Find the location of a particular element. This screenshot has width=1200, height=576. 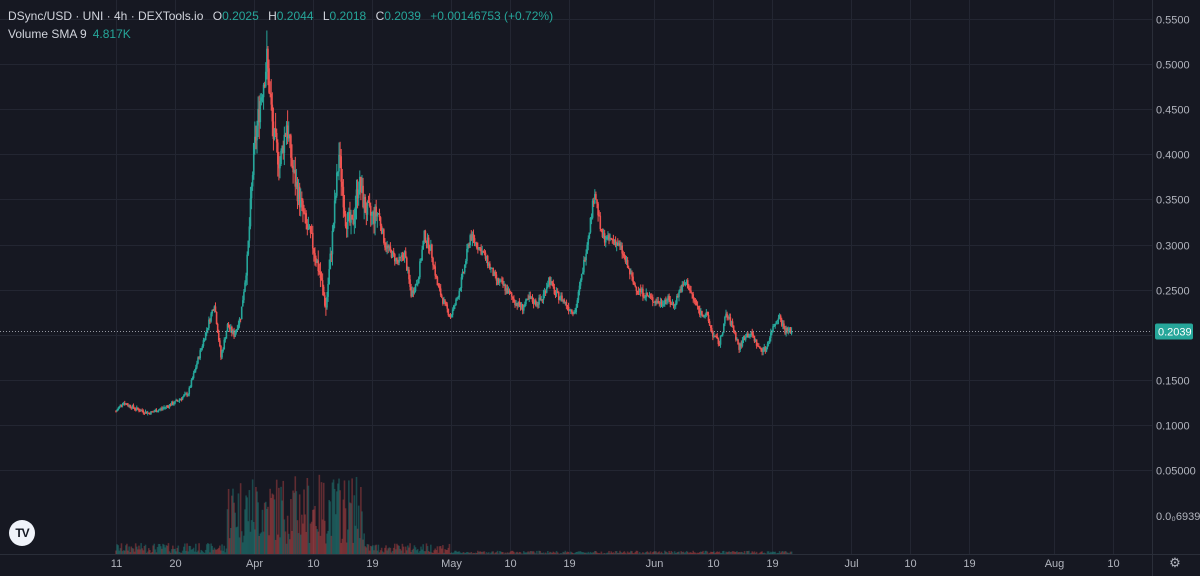

gear-icon: ⚙ is located at coordinates (1175, 562).